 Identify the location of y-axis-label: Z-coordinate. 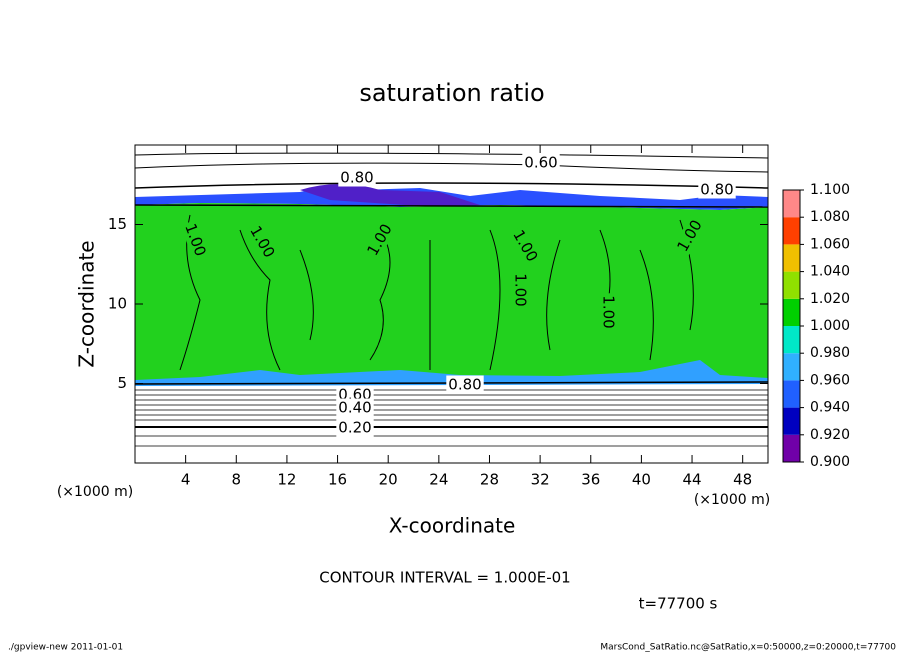
(87, 303).